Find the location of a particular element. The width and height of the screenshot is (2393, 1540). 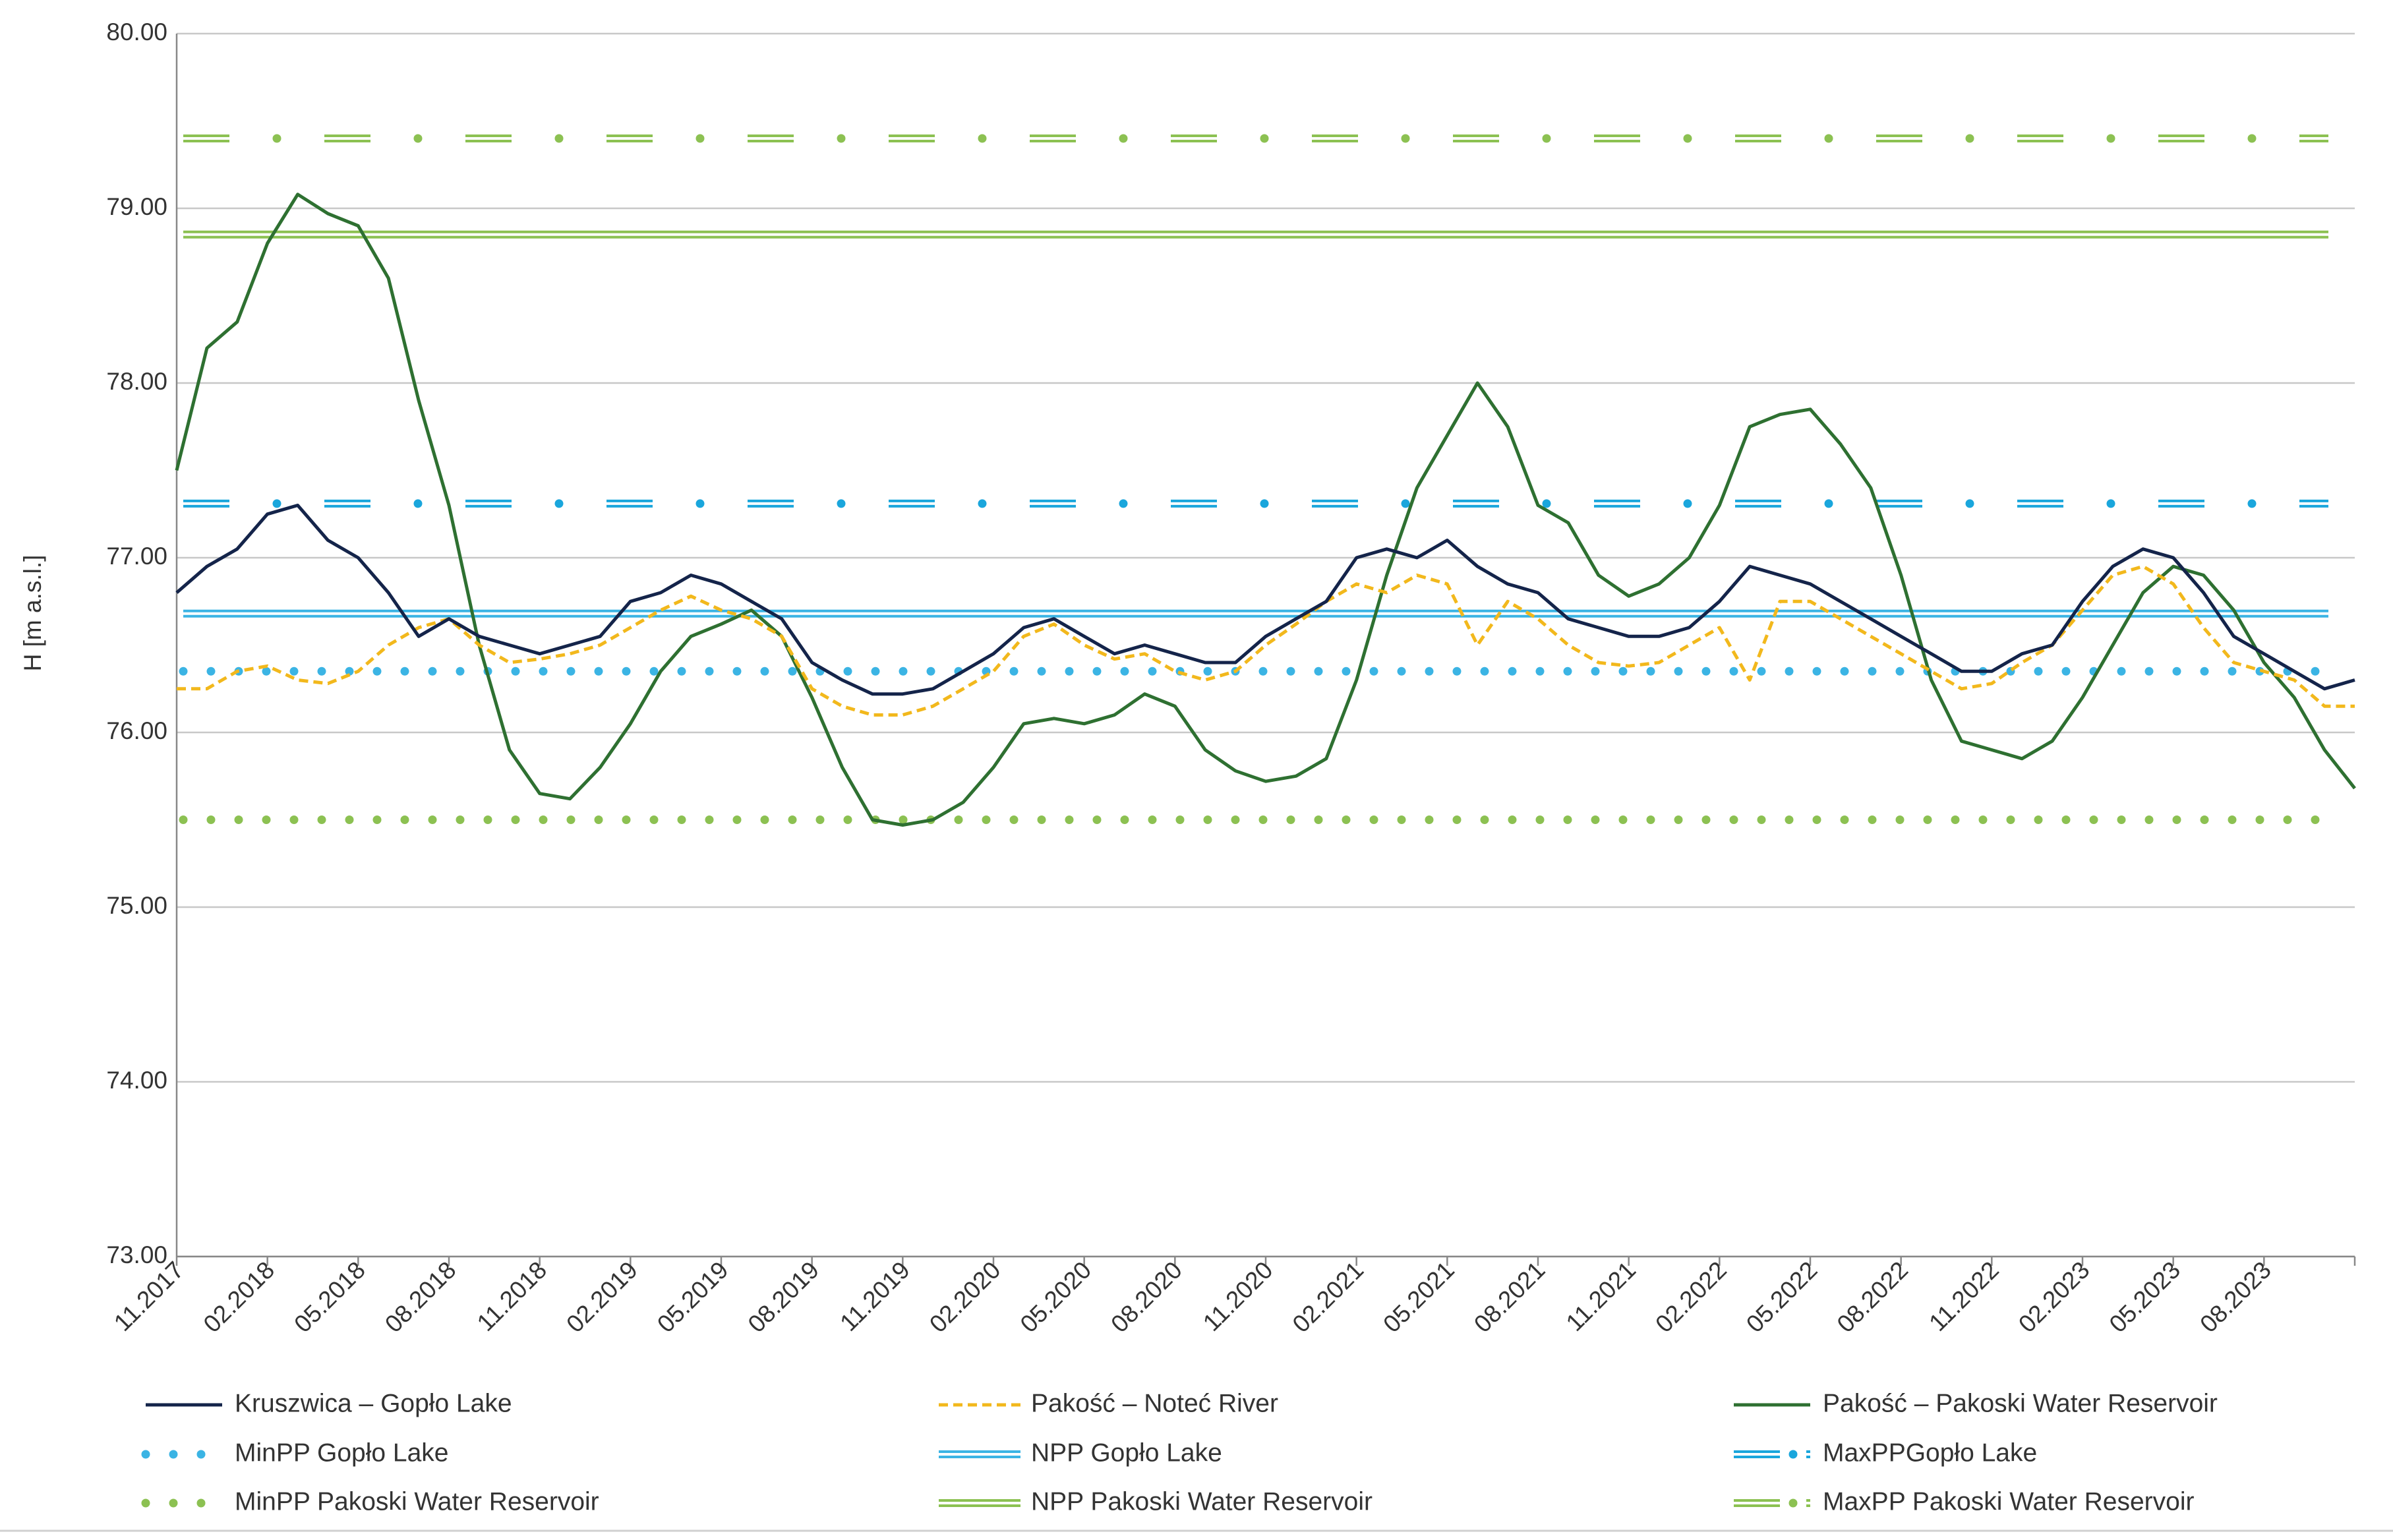

y-tick-label: 78.00 is located at coordinates (136, 382).